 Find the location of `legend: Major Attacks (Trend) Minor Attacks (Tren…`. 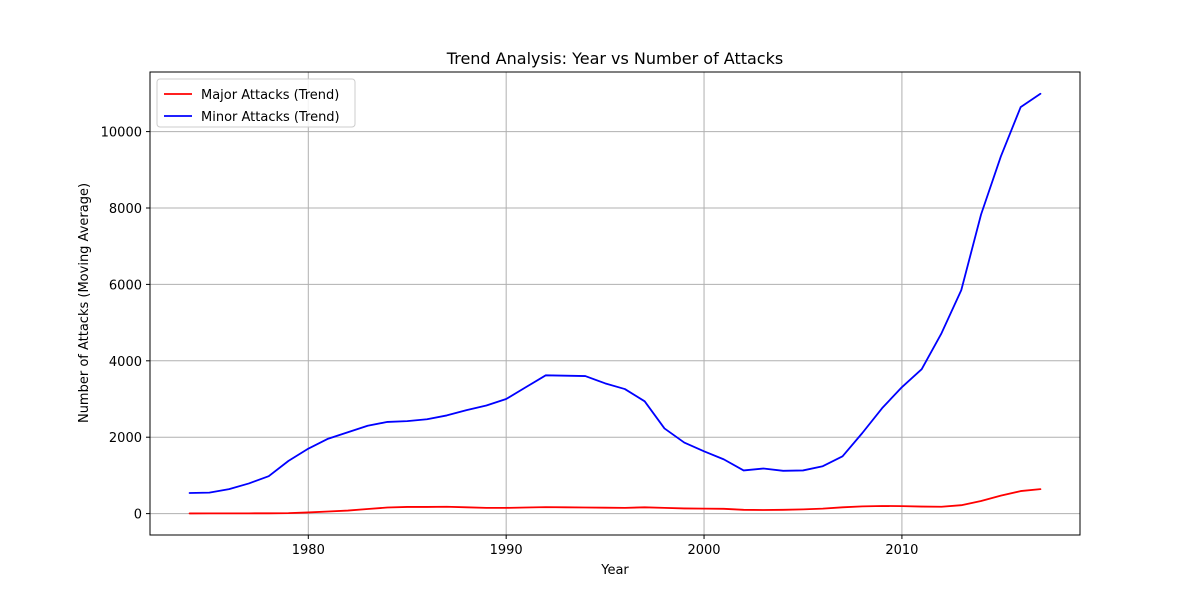

legend: Major Attacks (Trend) Minor Attacks (Tren… is located at coordinates (256, 103).